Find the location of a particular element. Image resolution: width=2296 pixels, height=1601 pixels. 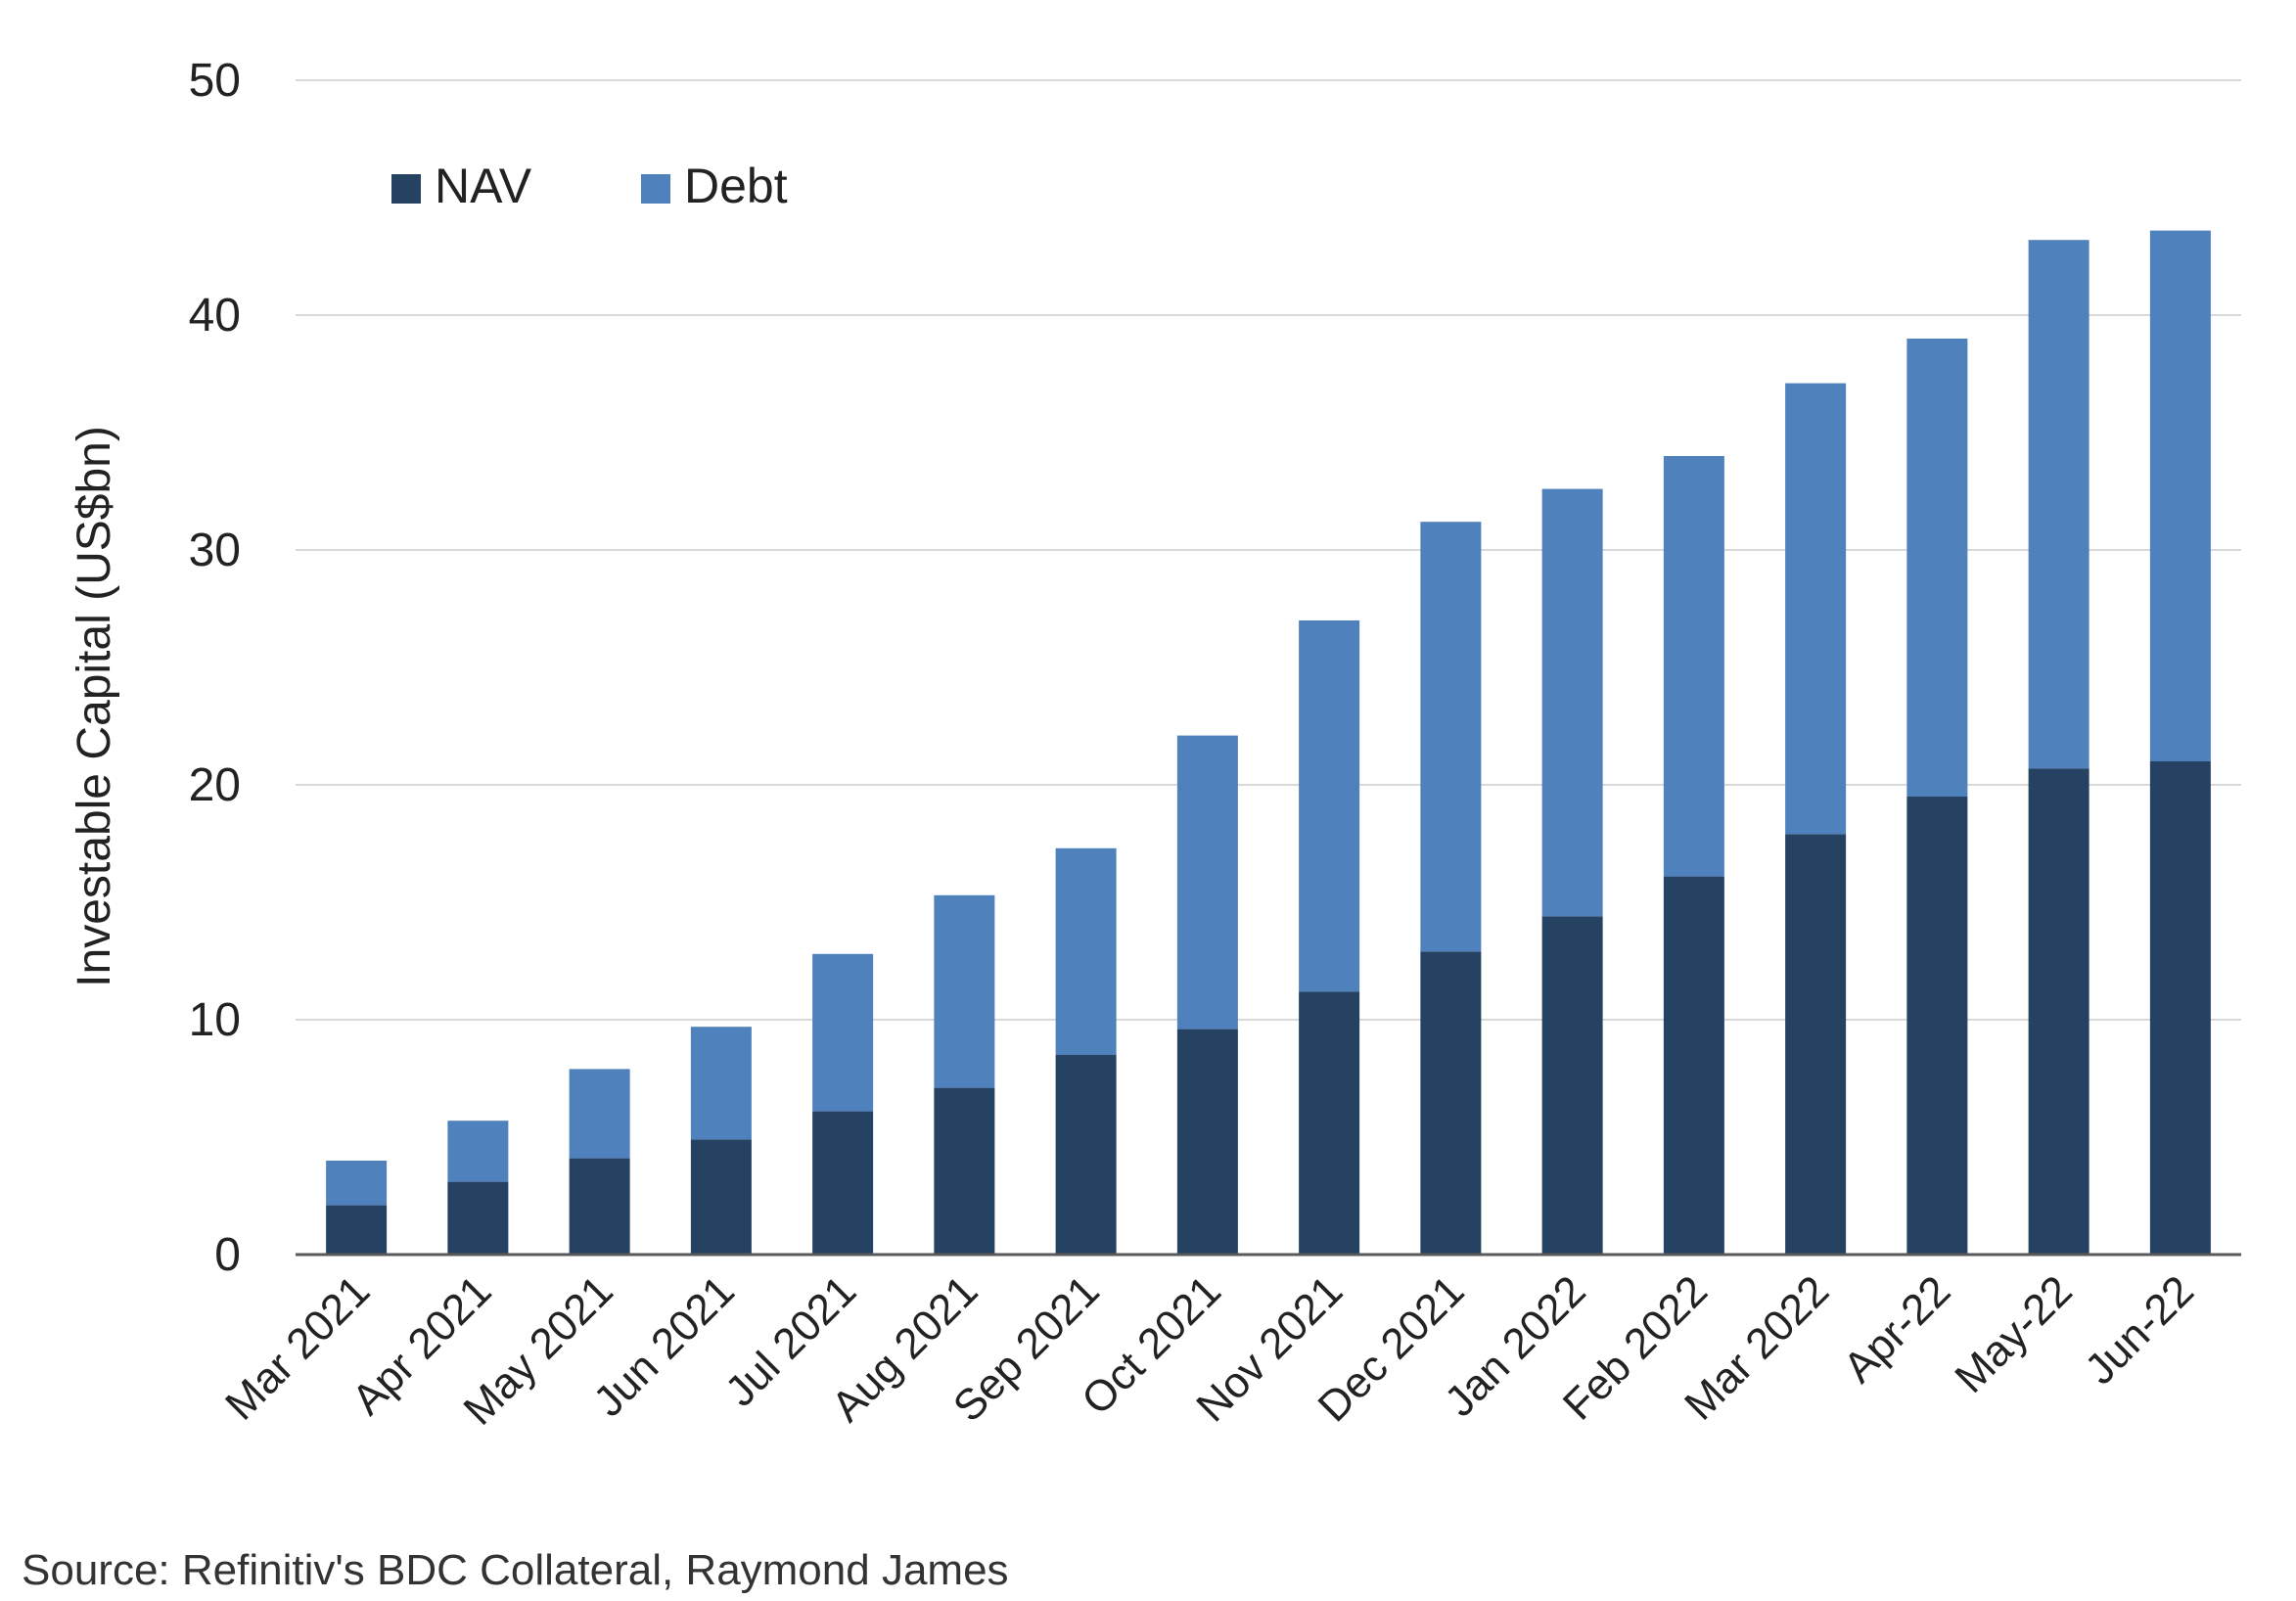

x-tick-label-0: Mar 2021 is located at coordinates (297, 1347).